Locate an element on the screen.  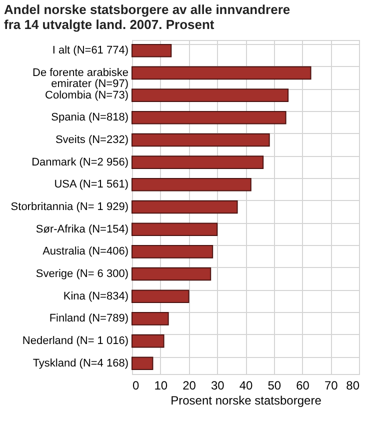
y-tick-label: Sveits (N=232) is located at coordinates (91, 140).